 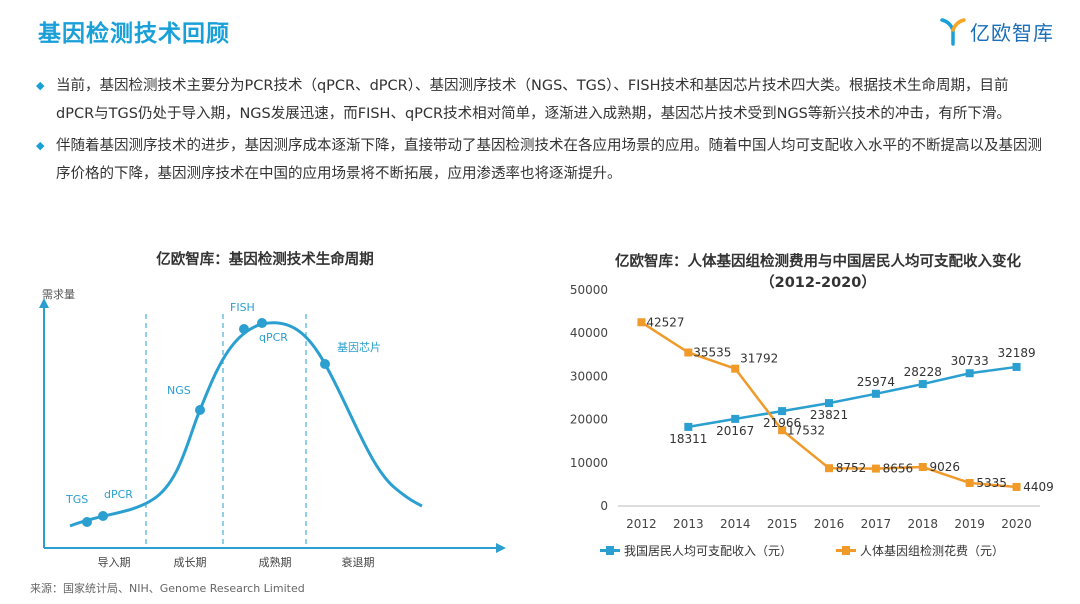 What do you see at coordinates (851, 468) in the screenshot?
I see `cost-data-label: 8752` at bounding box center [851, 468].